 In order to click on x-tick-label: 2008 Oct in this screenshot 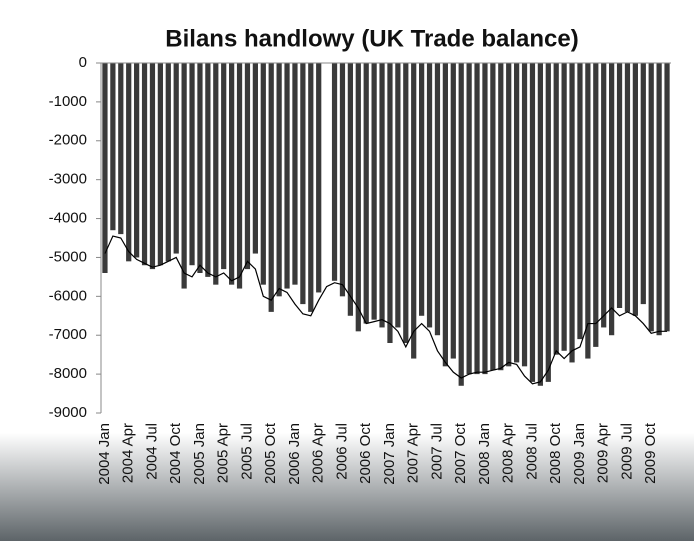, I will do `click(555, 453)`.